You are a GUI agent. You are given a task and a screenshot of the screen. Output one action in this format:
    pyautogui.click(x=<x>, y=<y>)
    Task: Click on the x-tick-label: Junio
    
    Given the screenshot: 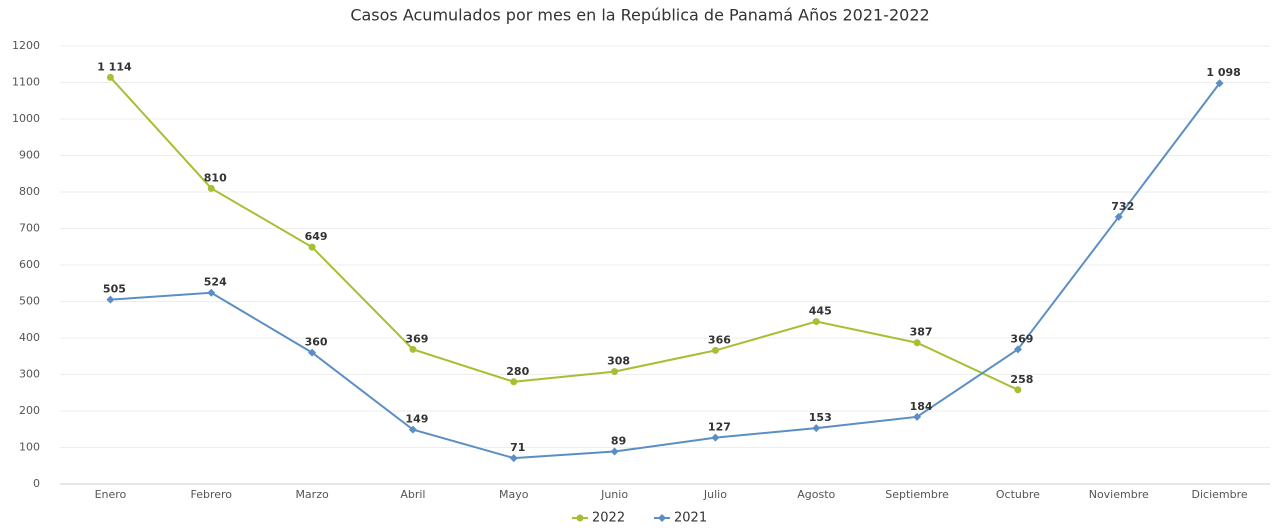 What is the action you would take?
    pyautogui.click(x=614, y=494)
    